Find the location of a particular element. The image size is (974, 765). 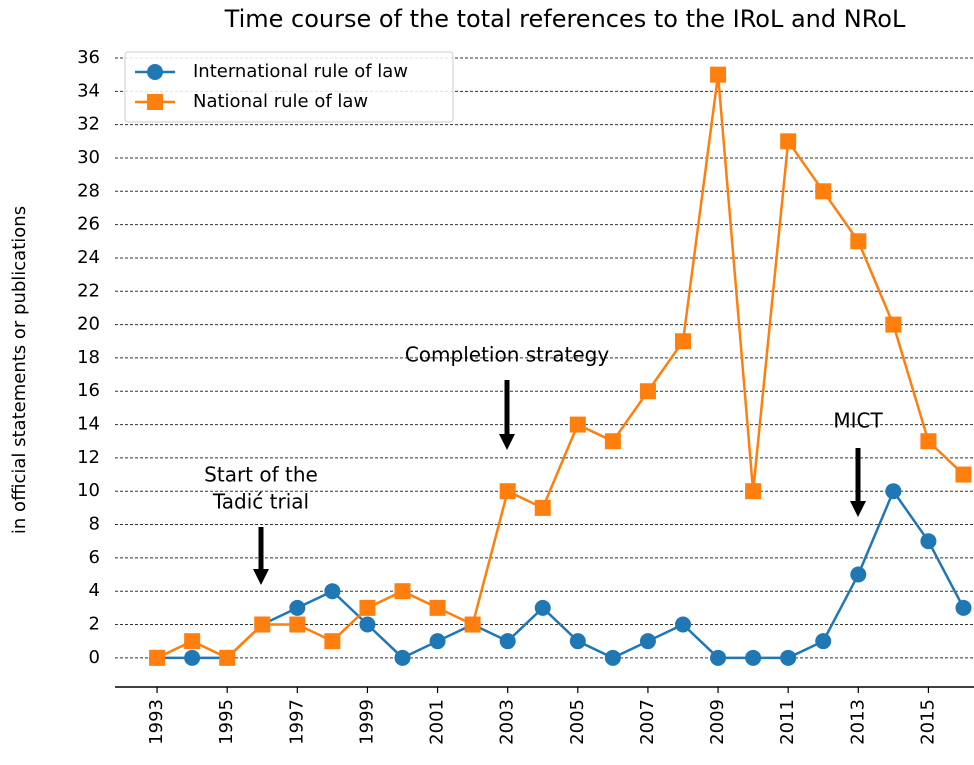

legend-box is located at coordinates (289, 87).